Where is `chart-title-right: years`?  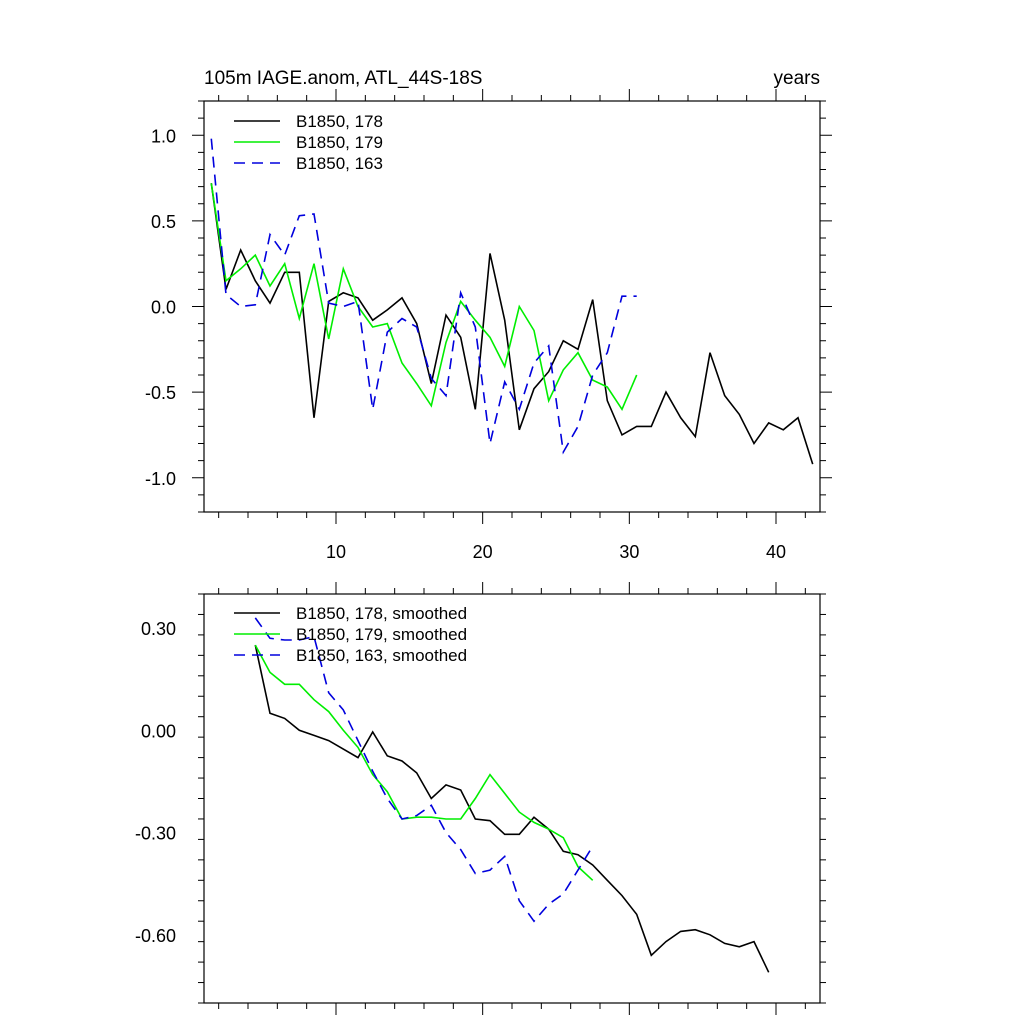 chart-title-right: years is located at coordinates (797, 78).